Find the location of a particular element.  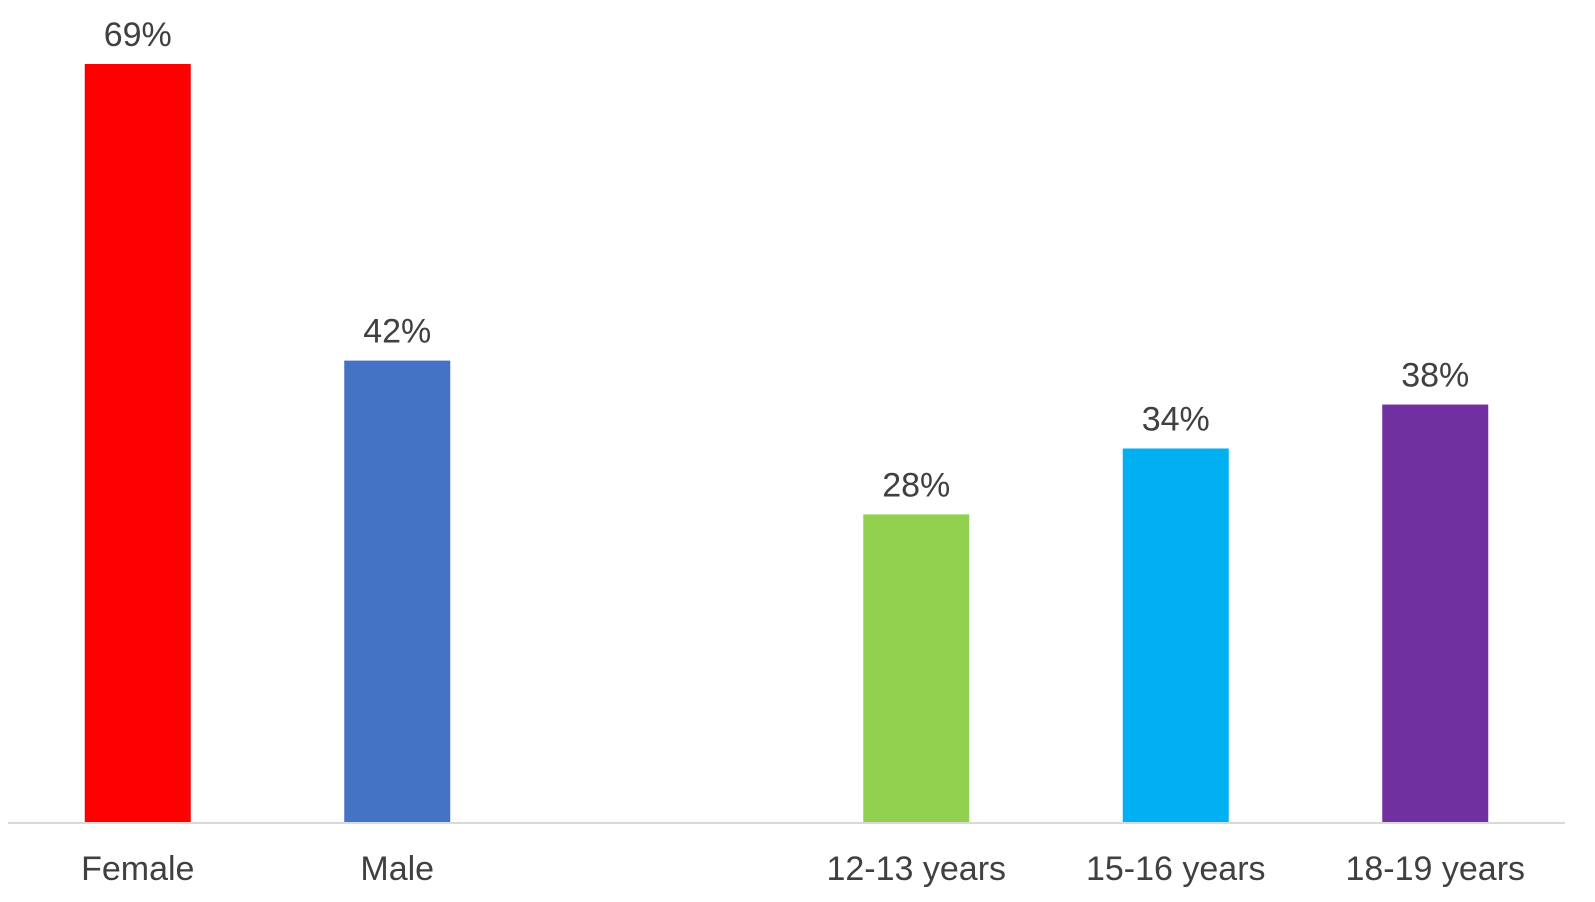

bar-15-16-years is located at coordinates (1175, 635).